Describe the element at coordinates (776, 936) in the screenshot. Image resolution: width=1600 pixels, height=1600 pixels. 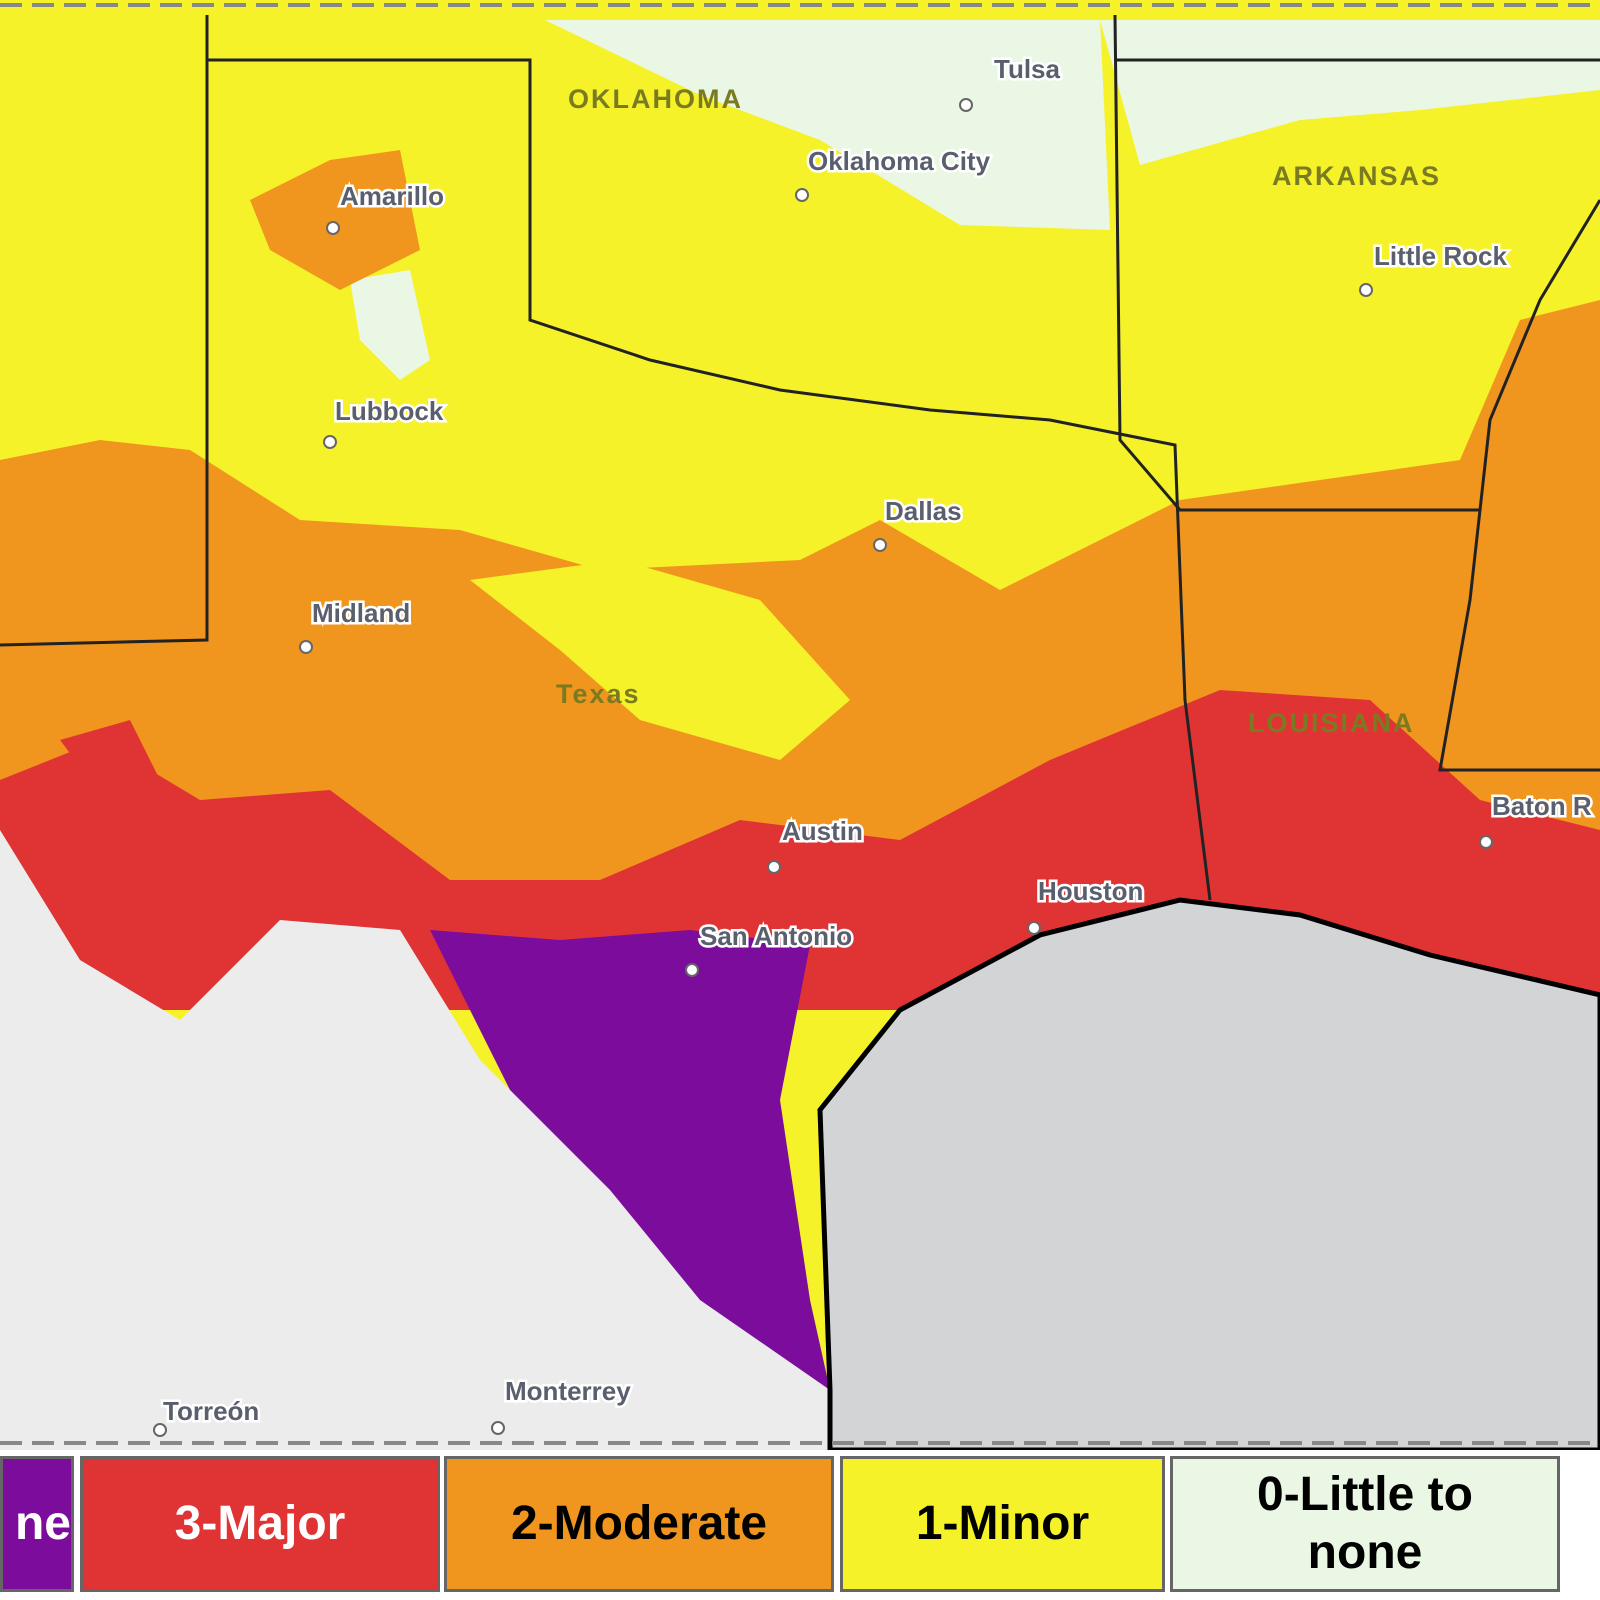
I see `city-label: San Antonio` at that location.